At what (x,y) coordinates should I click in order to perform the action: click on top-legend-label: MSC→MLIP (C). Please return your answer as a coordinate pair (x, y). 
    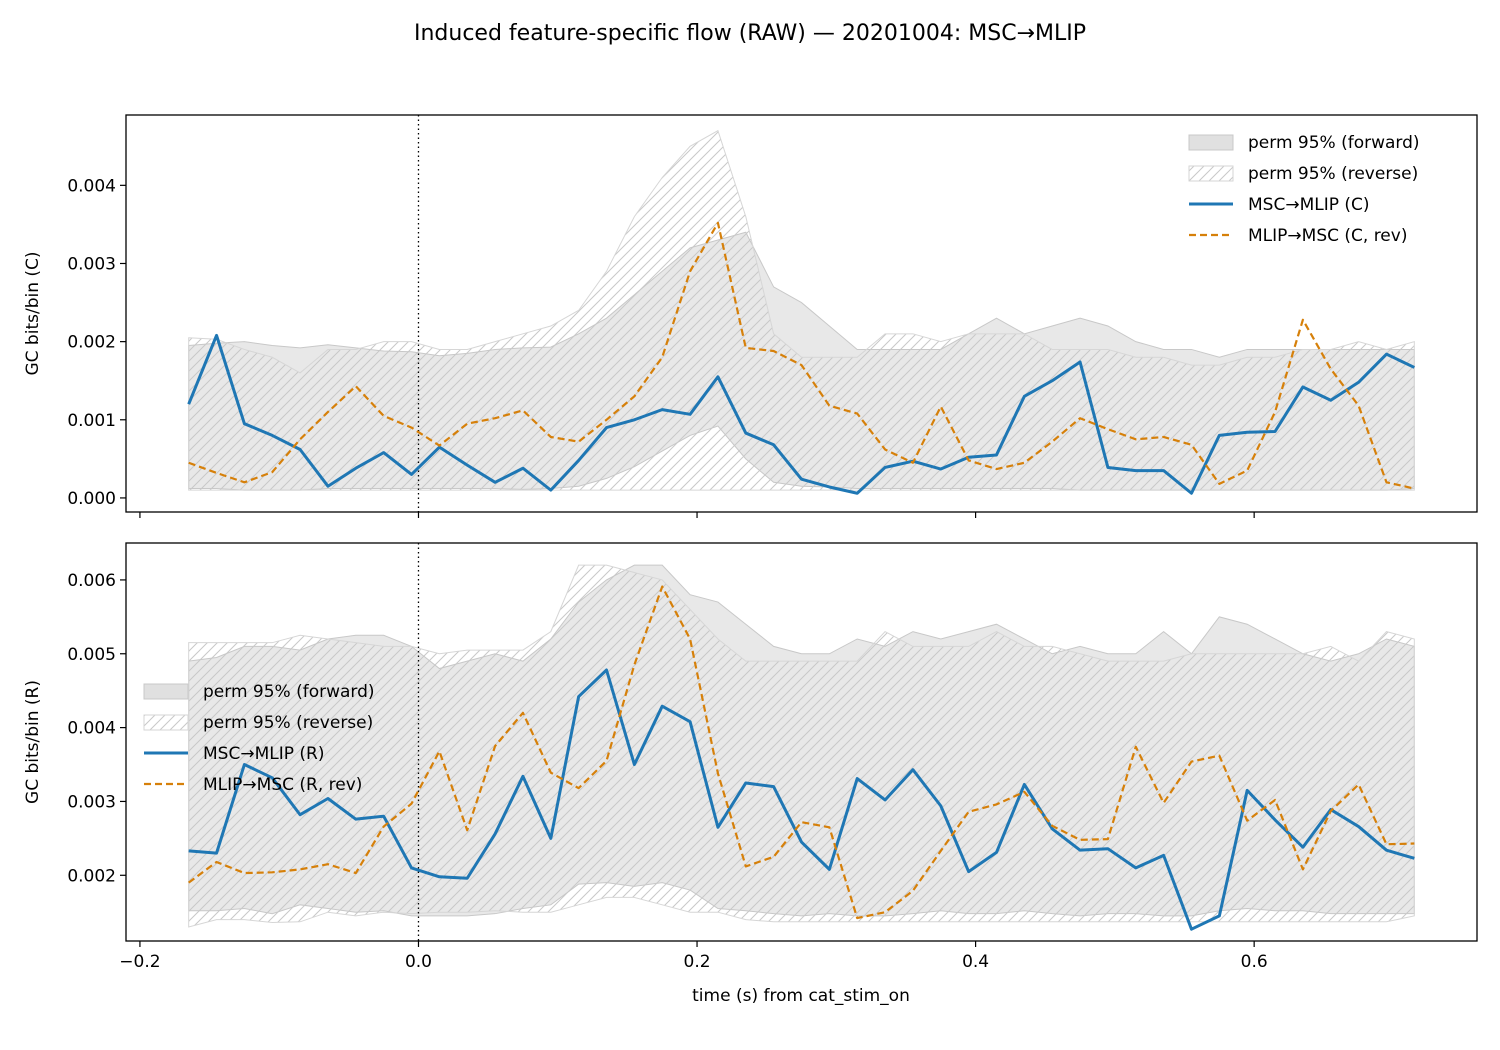
    Looking at the image, I should click on (1309, 205).